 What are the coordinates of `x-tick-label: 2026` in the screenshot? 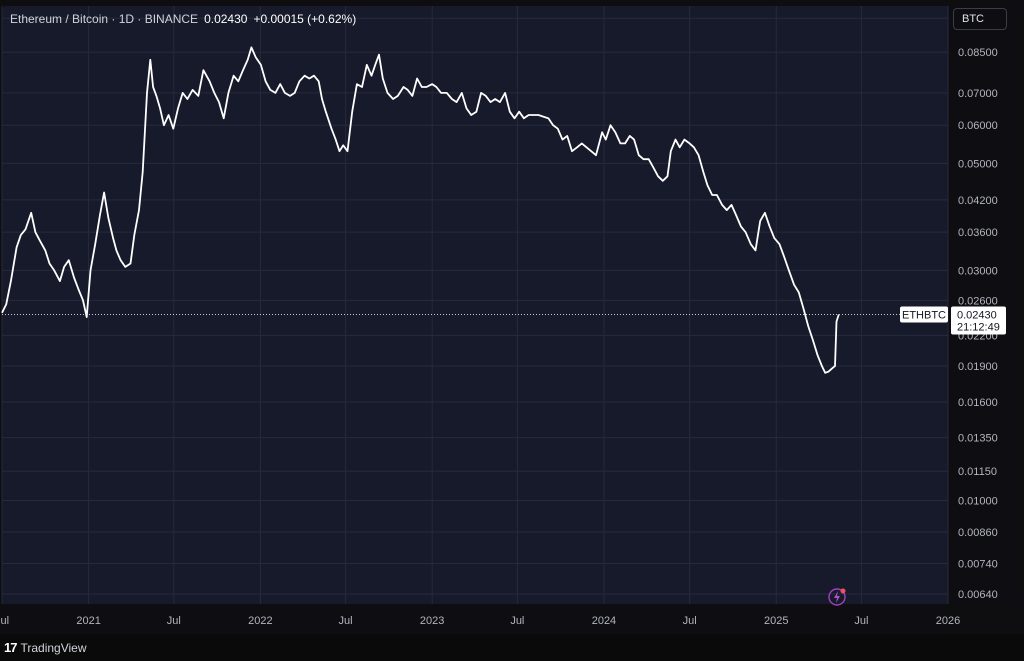 It's located at (948, 621).